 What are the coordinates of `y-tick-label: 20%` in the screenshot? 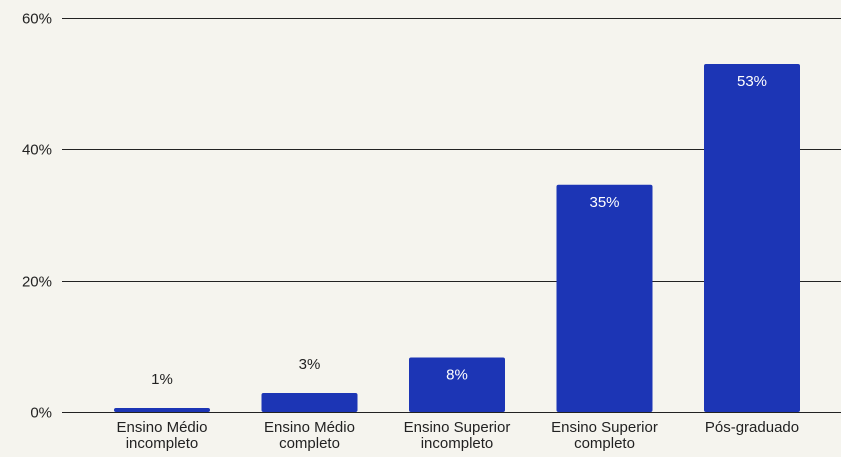 It's located at (37, 282).